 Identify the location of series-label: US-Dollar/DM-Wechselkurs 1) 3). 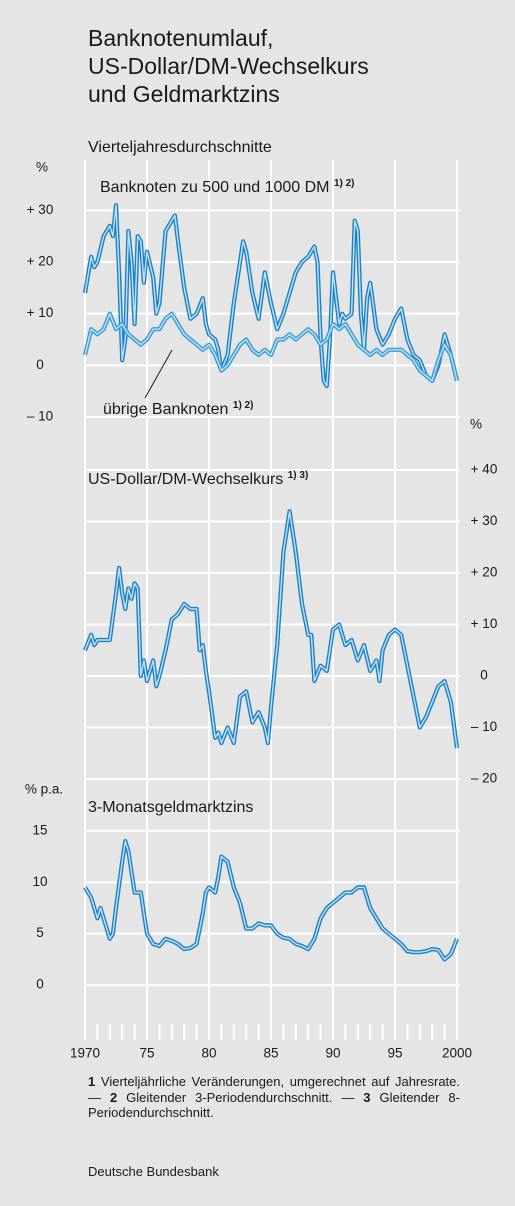
(198, 479).